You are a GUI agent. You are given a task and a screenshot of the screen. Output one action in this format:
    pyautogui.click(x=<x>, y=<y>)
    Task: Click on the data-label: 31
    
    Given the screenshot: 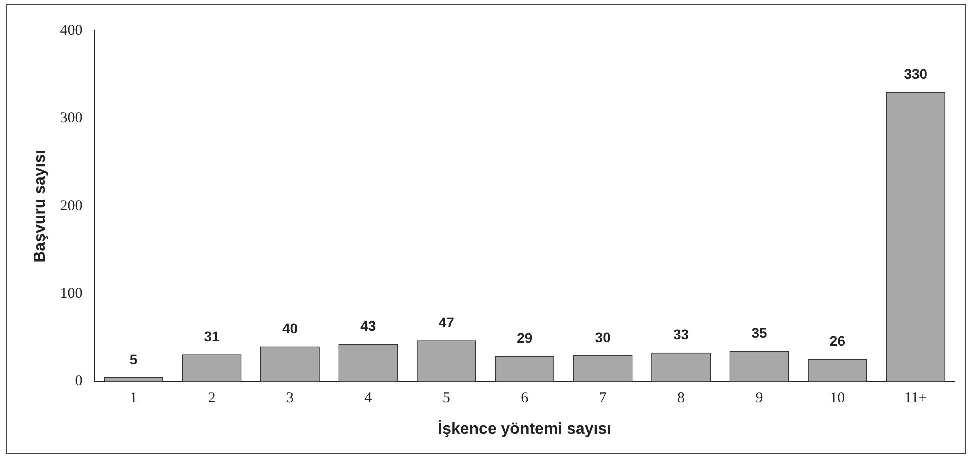 What is the action you would take?
    pyautogui.click(x=212, y=336)
    